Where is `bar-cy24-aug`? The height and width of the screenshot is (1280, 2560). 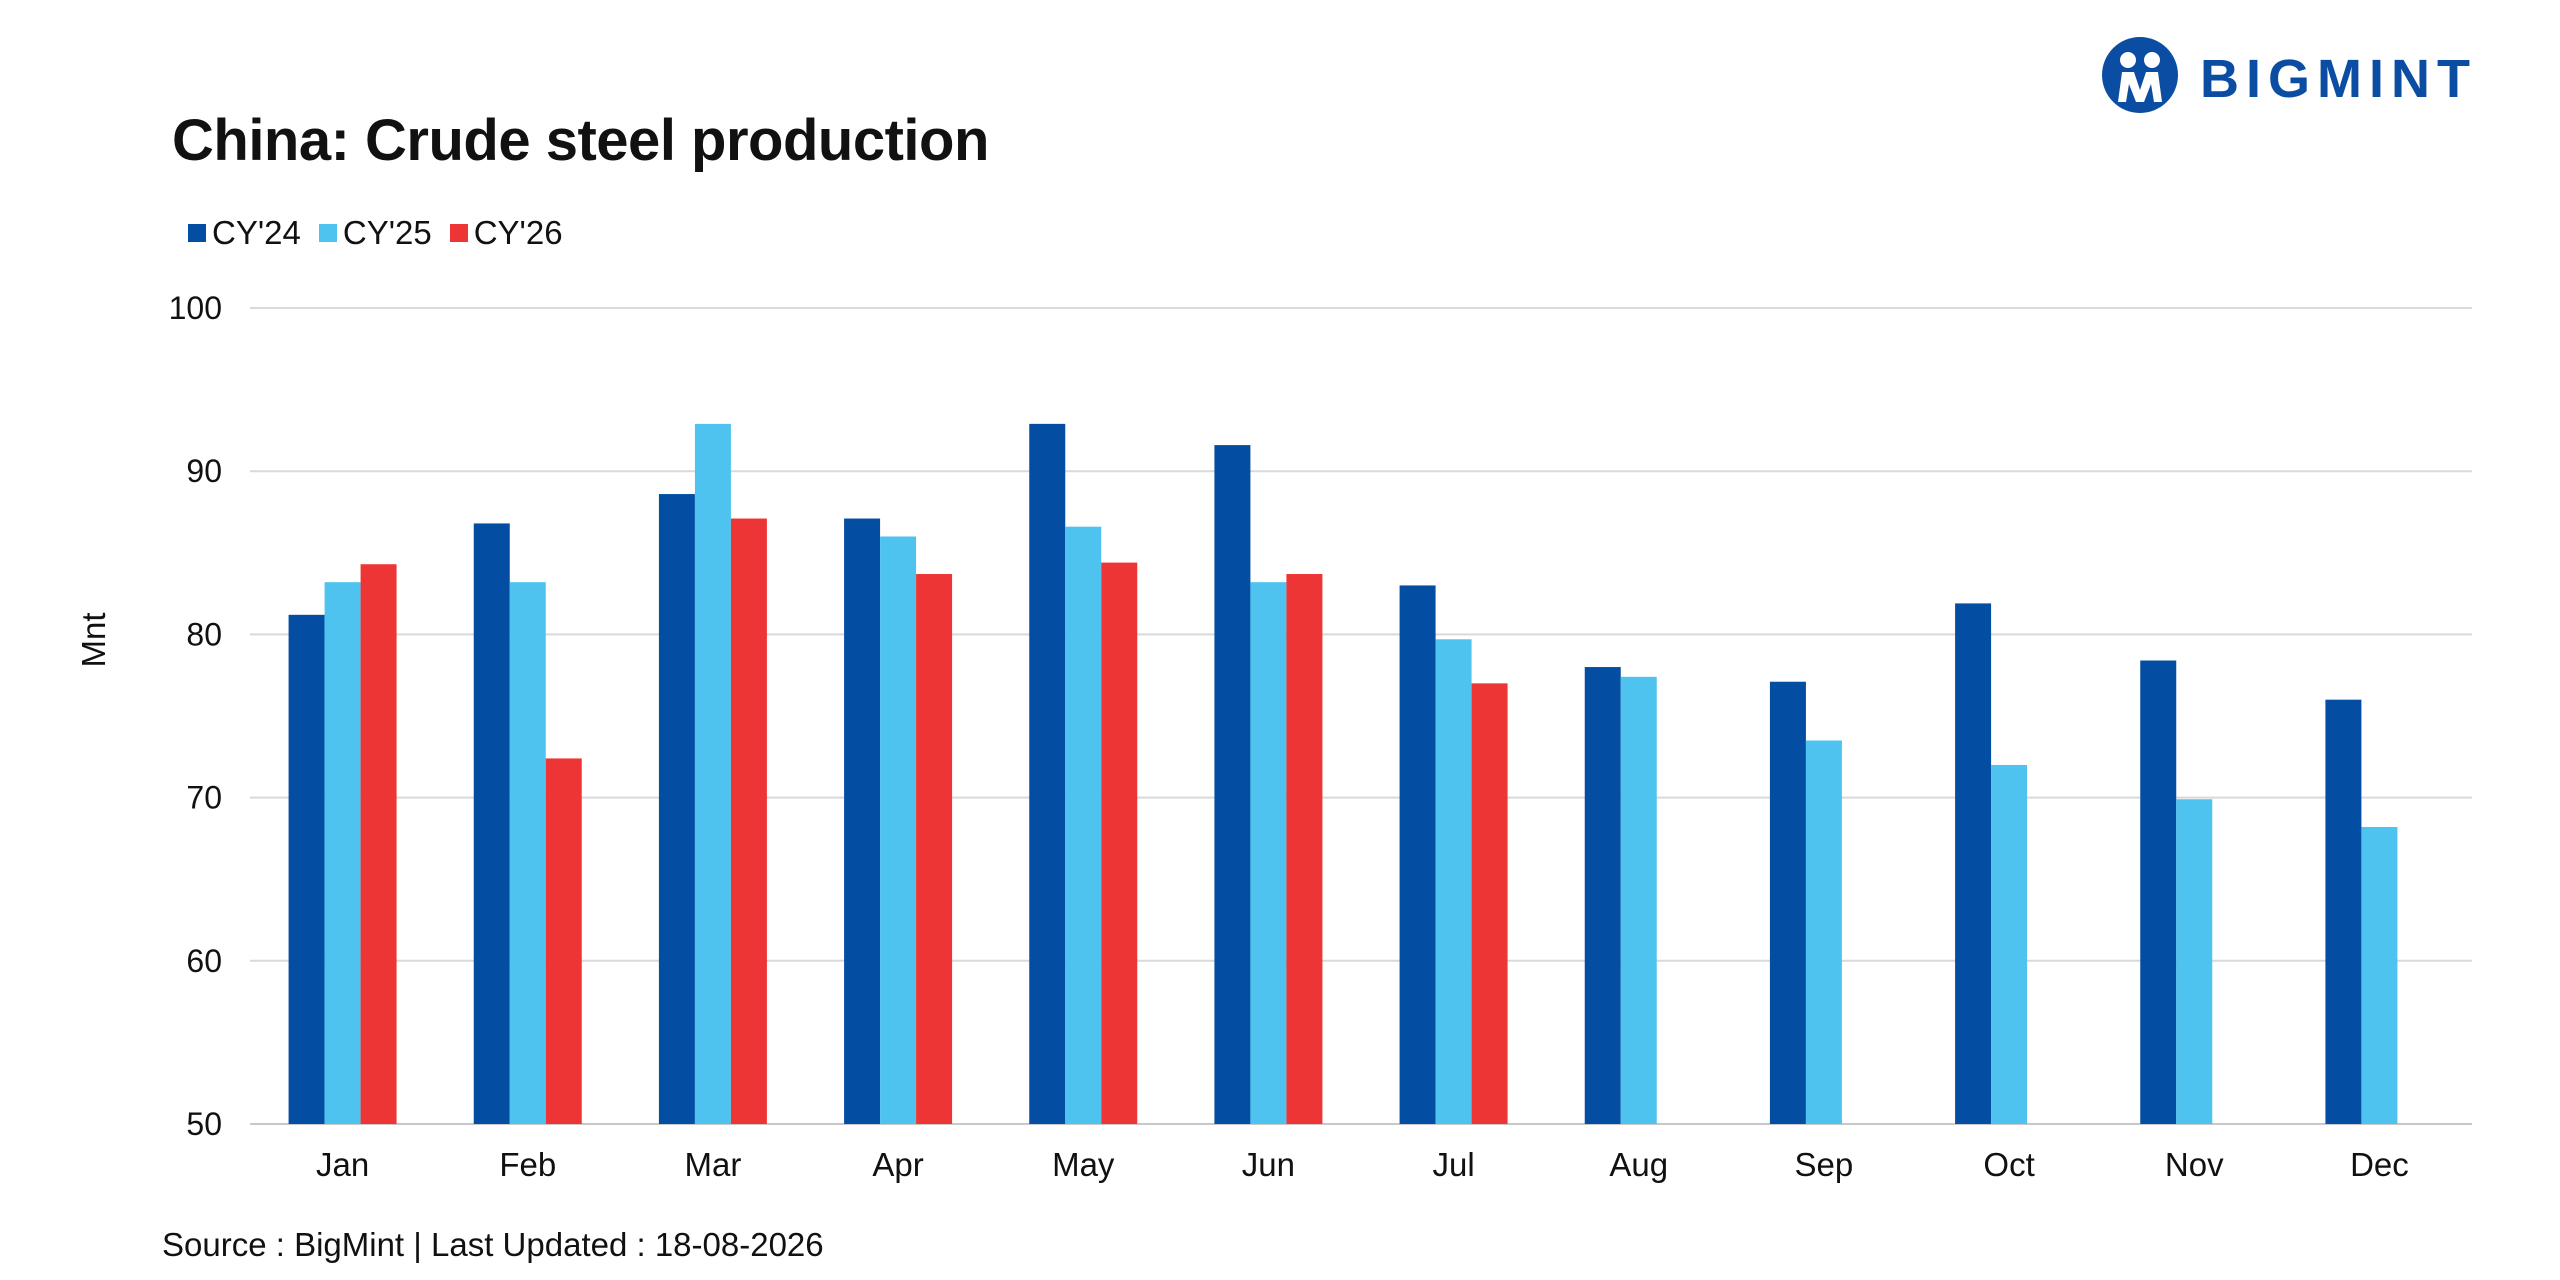
bar-cy24-aug is located at coordinates (1602, 895).